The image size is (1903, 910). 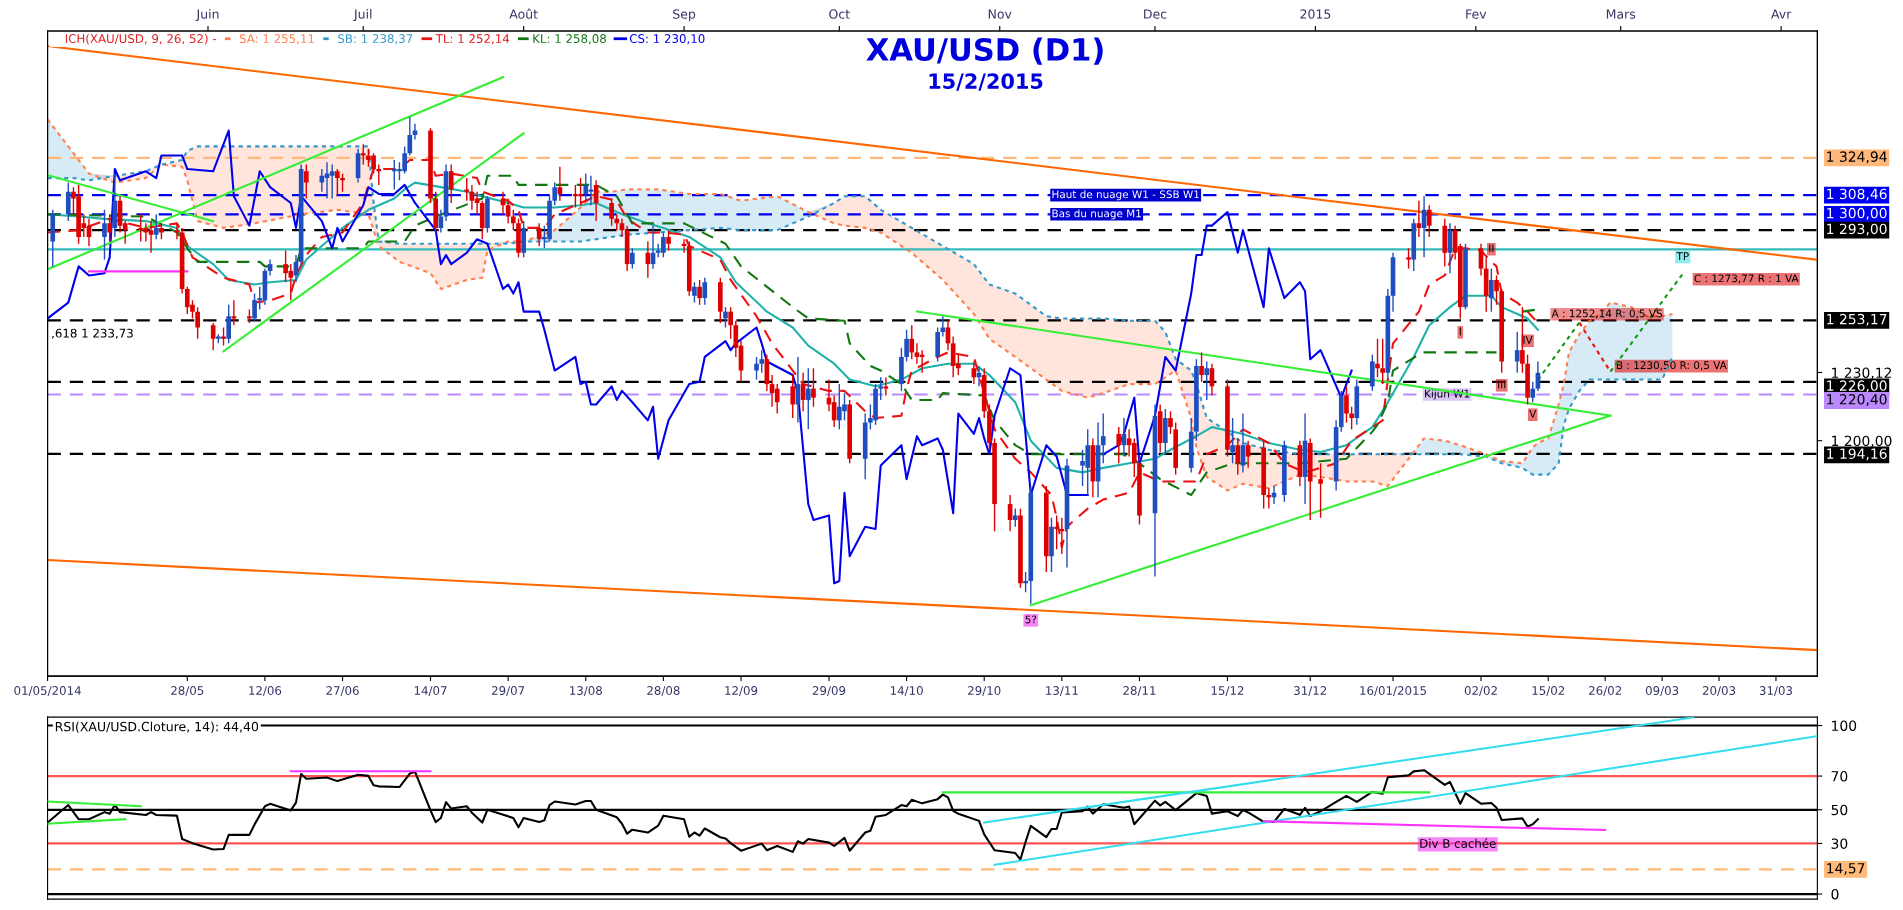 I want to click on annotation: V, so click(x=1533, y=413).